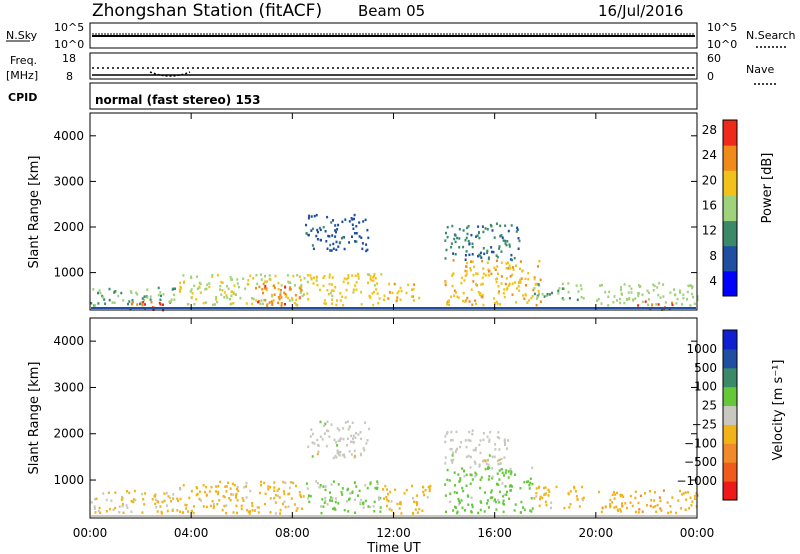  Describe the element at coordinates (730, 258) in the screenshot. I see `power-colorbar-swatch` at that location.